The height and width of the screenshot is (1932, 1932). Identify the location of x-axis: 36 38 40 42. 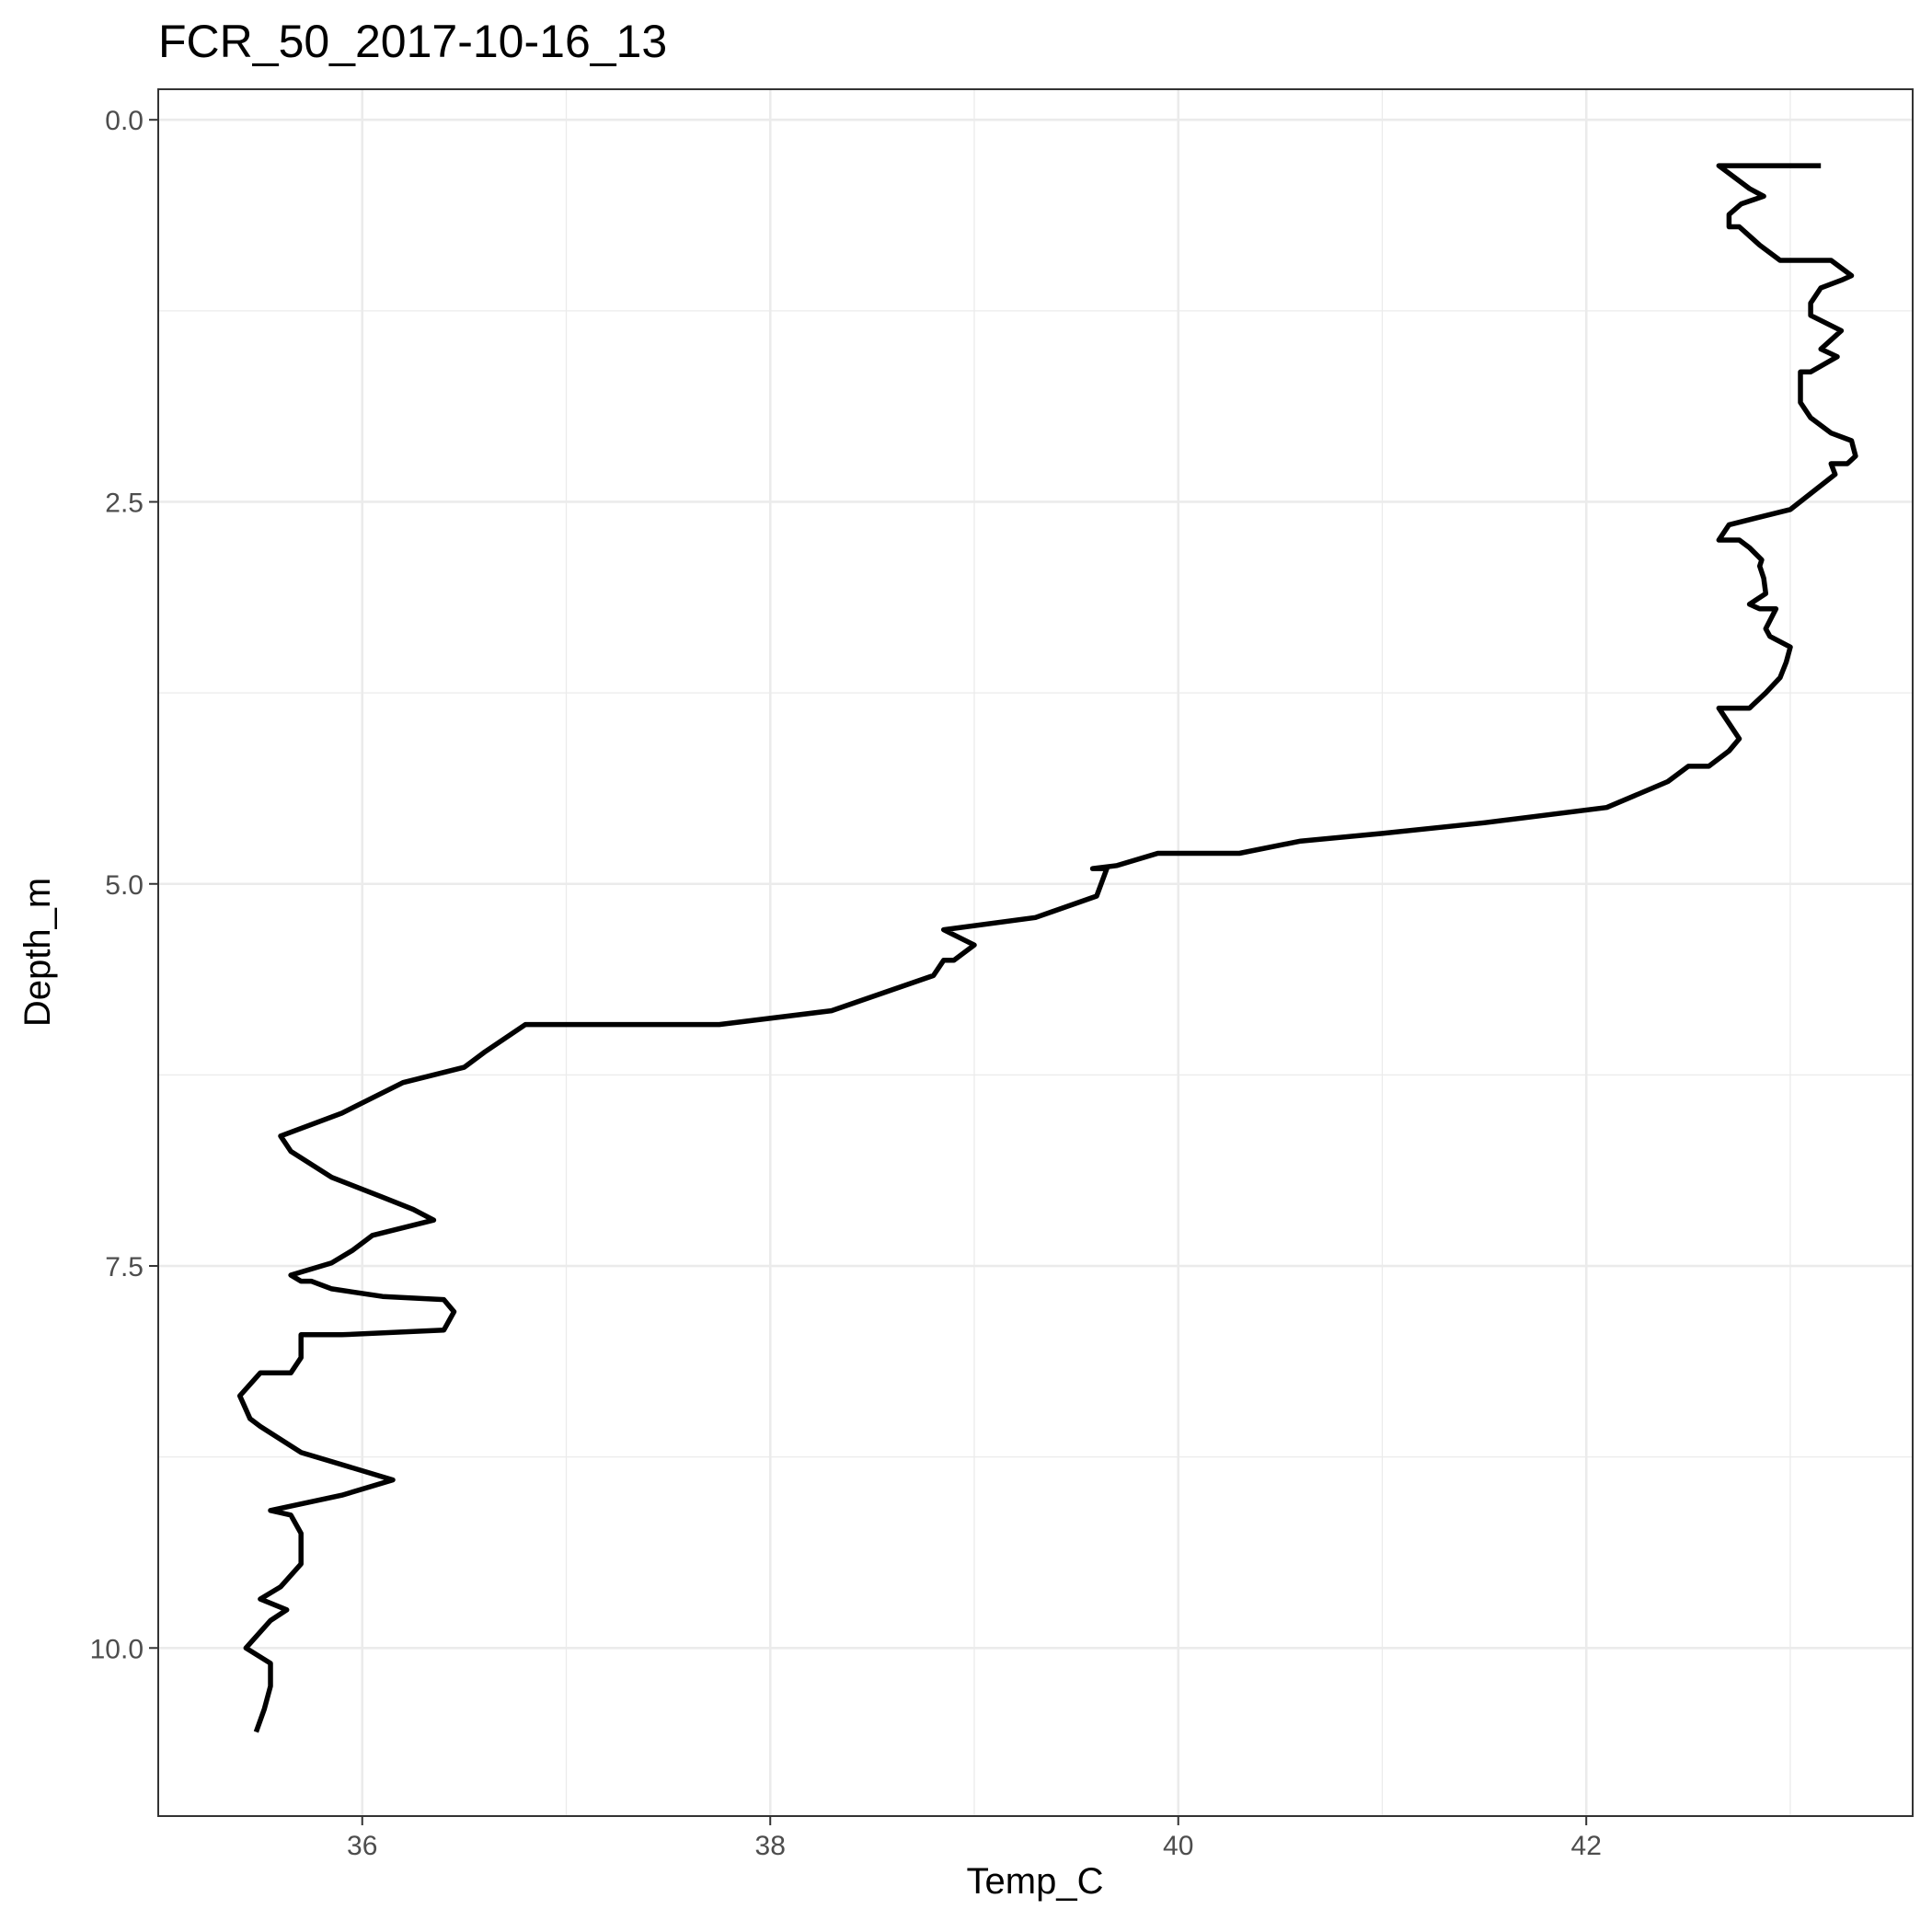
(974, 1838).